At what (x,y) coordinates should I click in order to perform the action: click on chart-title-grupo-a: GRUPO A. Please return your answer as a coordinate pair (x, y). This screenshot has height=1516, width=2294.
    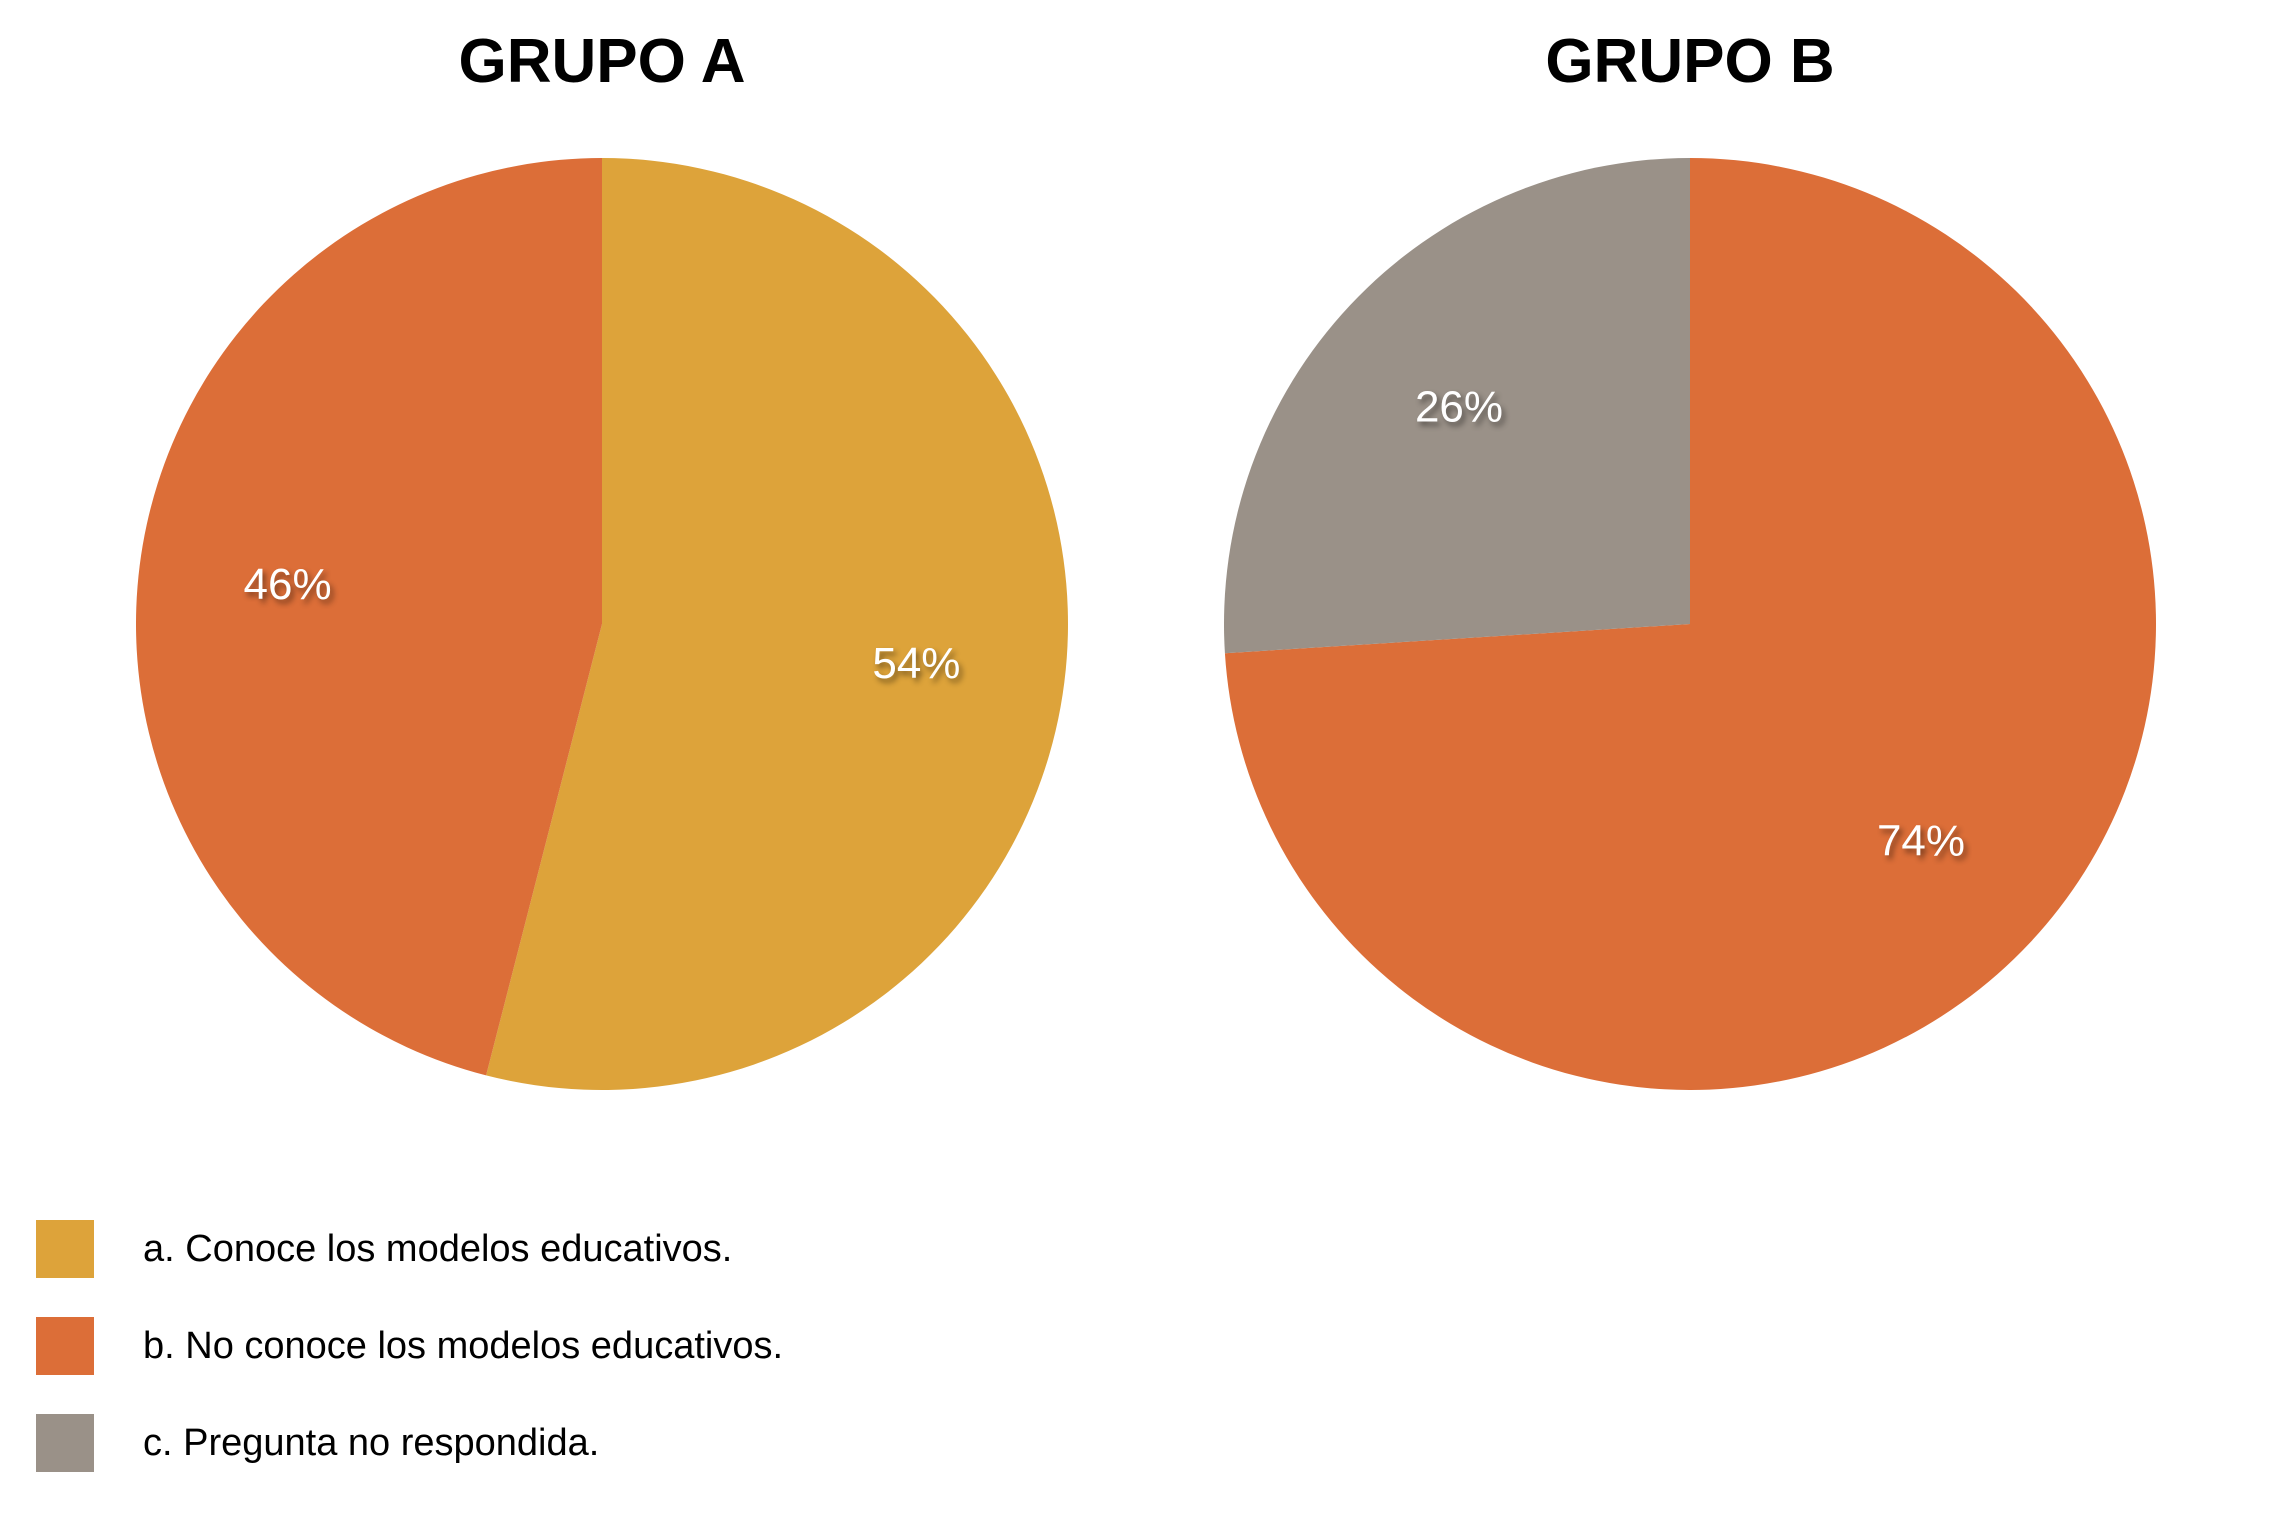
    Looking at the image, I should click on (602, 61).